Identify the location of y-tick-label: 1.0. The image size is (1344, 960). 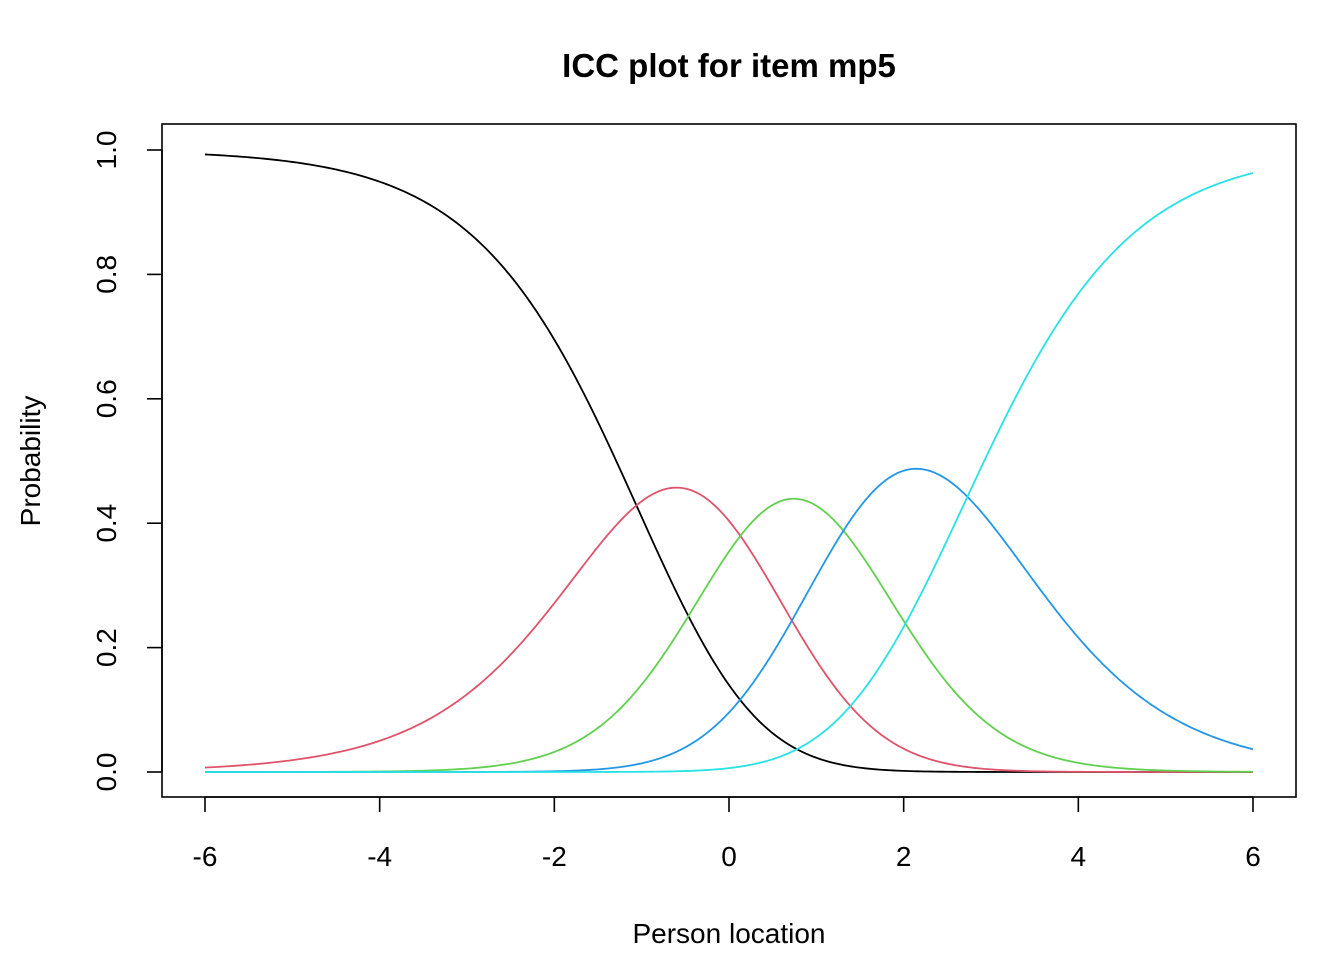
(106, 150).